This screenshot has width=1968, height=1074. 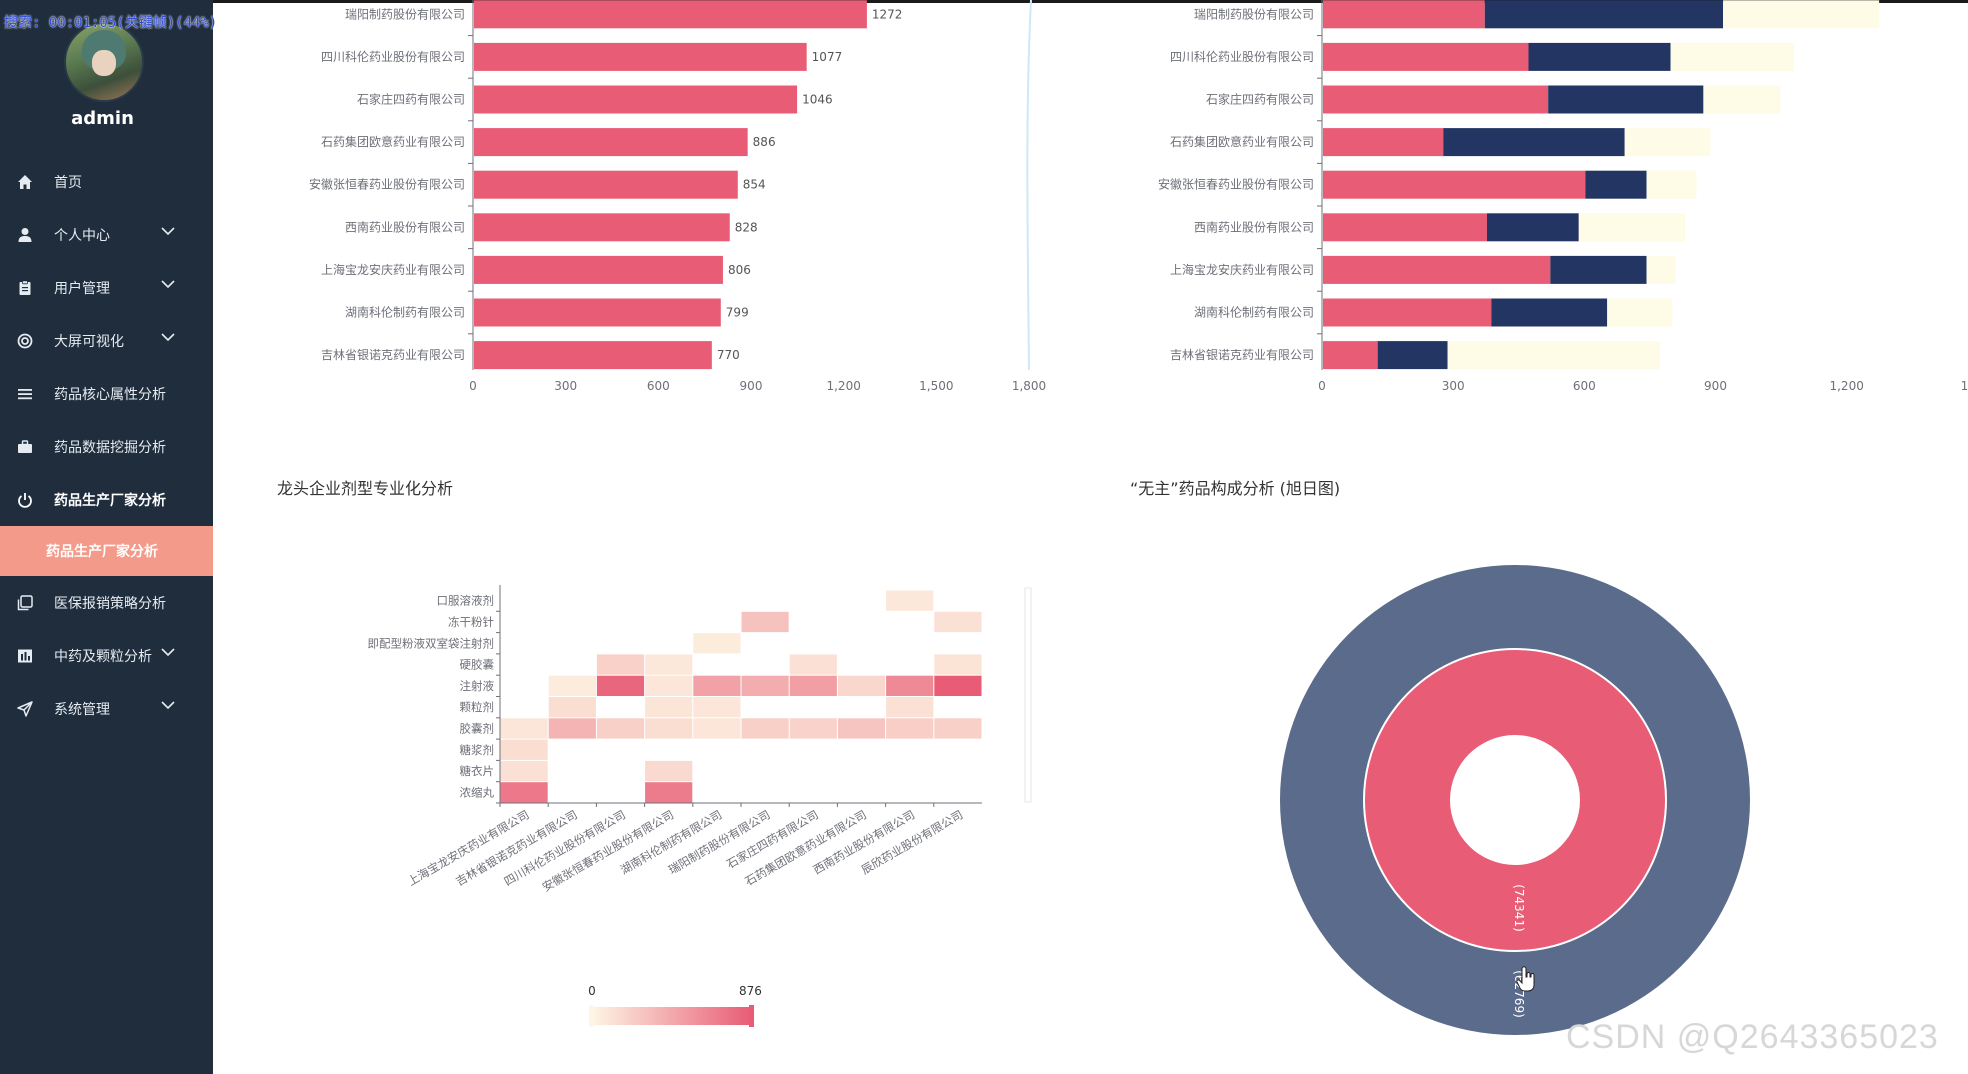 I want to click on visual-map-handle-min, so click(x=591, y=1016).